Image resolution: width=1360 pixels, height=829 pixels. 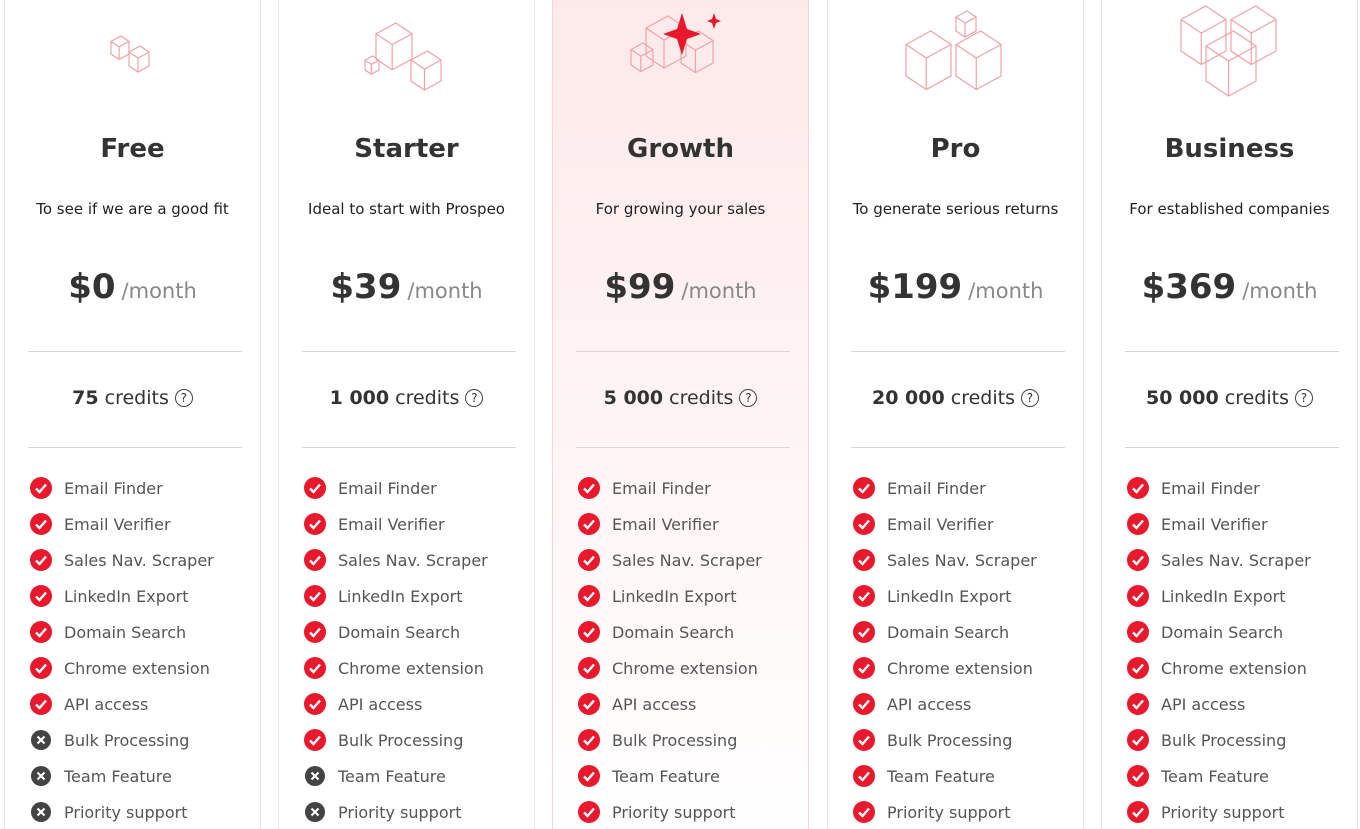 What do you see at coordinates (680, 149) in the screenshot?
I see `plan-name: Growth` at bounding box center [680, 149].